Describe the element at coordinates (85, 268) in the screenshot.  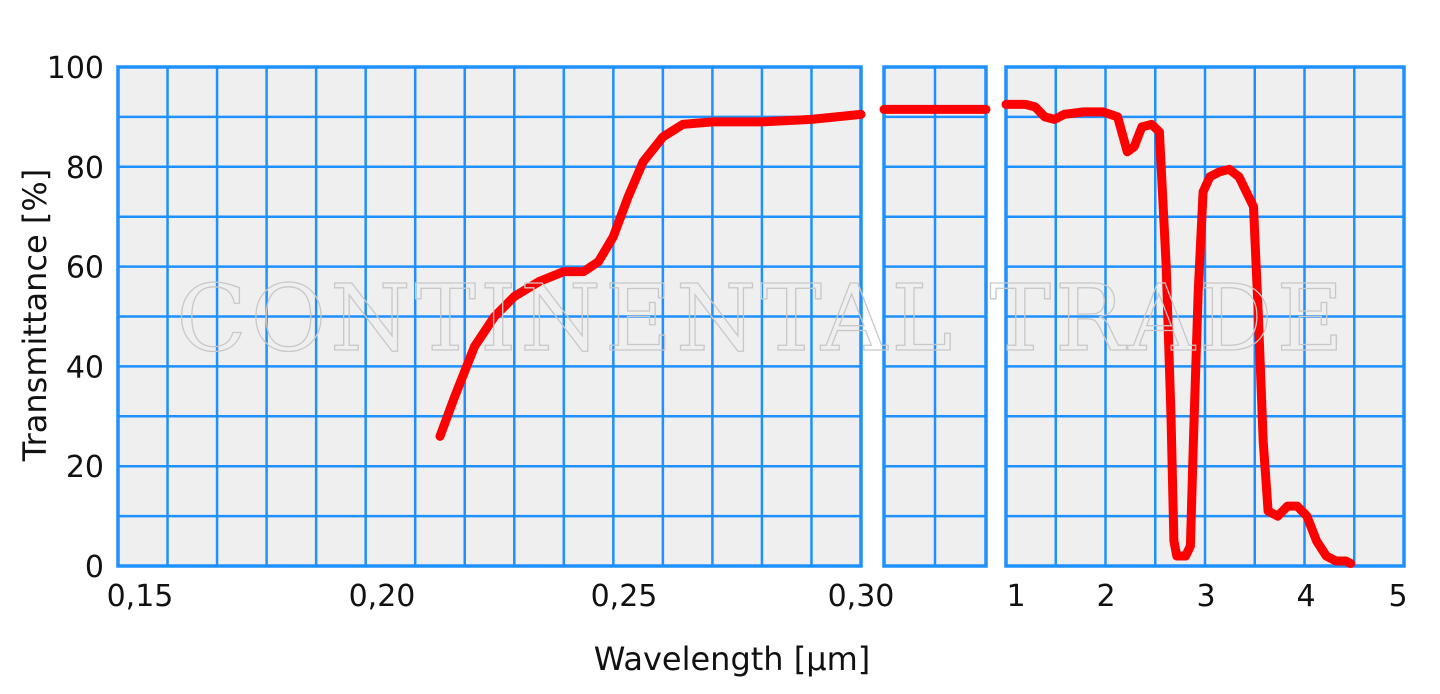
I see `y-tick-label: 60` at that location.